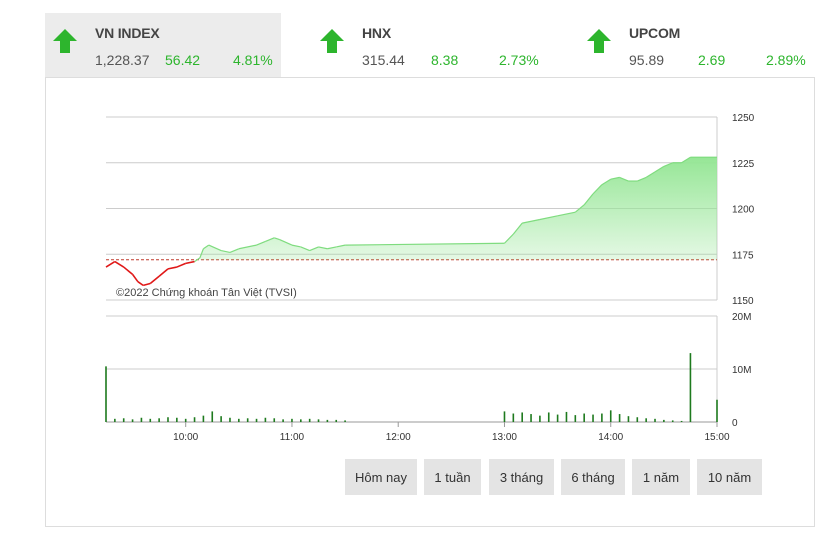 The image size is (816, 536). What do you see at coordinates (599, 41) in the screenshot?
I see `arrow-up-icon` at bounding box center [599, 41].